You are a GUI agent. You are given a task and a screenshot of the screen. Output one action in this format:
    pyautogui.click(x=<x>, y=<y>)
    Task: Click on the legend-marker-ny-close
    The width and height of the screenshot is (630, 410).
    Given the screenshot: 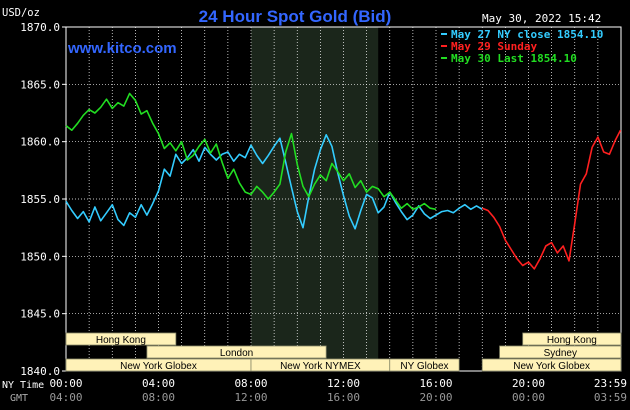 What is the action you would take?
    pyautogui.click(x=444, y=34)
    